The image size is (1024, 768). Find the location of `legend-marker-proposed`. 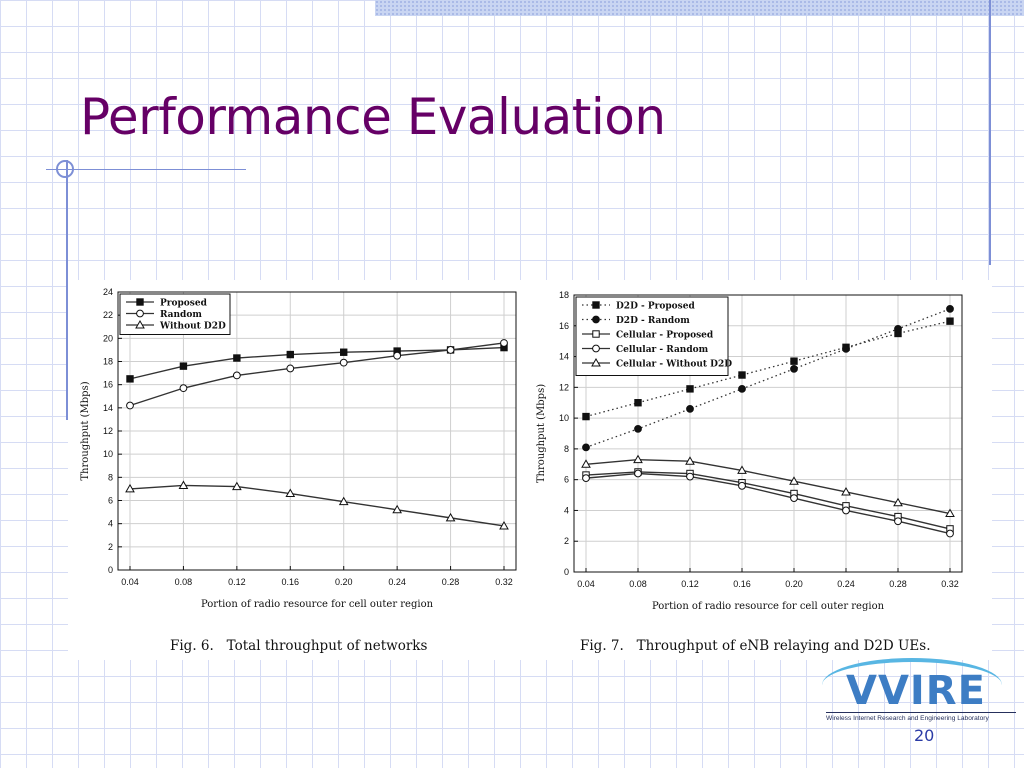

legend-marker-proposed is located at coordinates (140, 302).